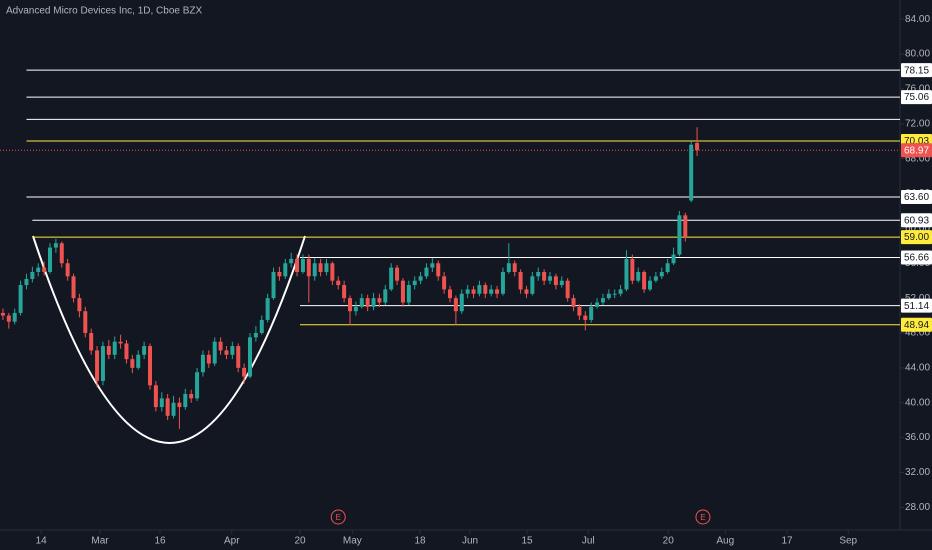 This screenshot has width=932, height=550. What do you see at coordinates (916, 141) in the screenshot?
I see `level-label: 70.03` at bounding box center [916, 141].